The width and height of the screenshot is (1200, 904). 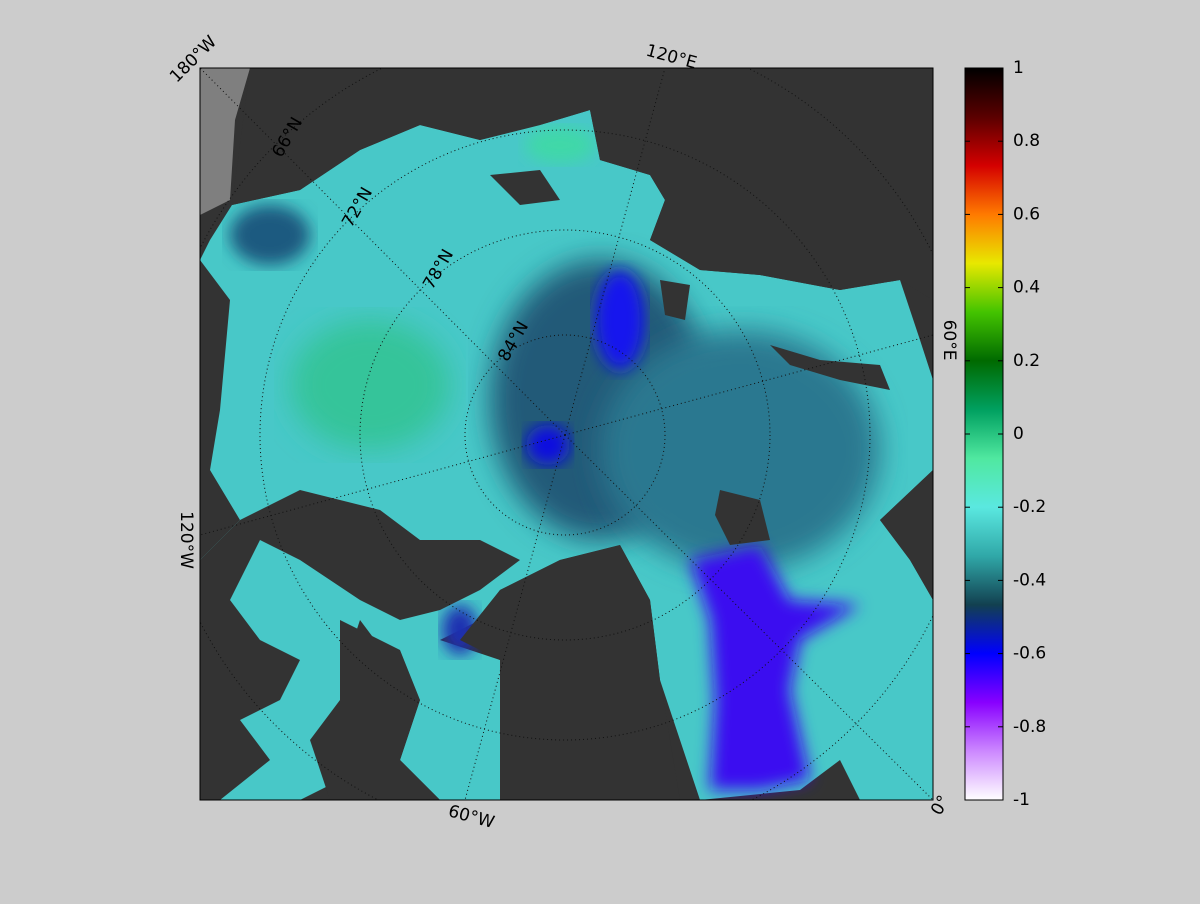 What do you see at coordinates (471, 817) in the screenshot?
I see `lon-label: 60°W` at bounding box center [471, 817].